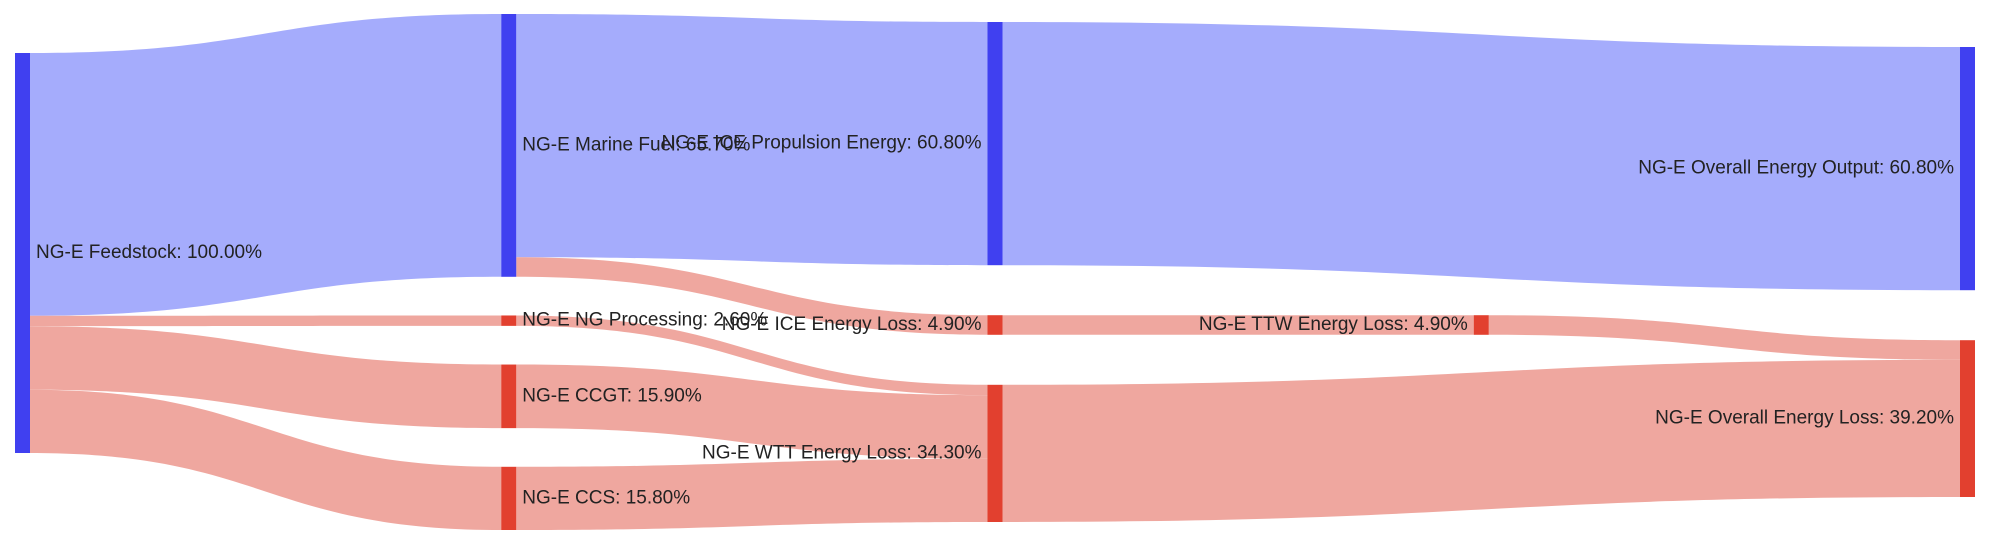 The image size is (1990, 544). What do you see at coordinates (644, 320) in the screenshot?
I see `node-label: NG-E NG Processing: 2.60%` at bounding box center [644, 320].